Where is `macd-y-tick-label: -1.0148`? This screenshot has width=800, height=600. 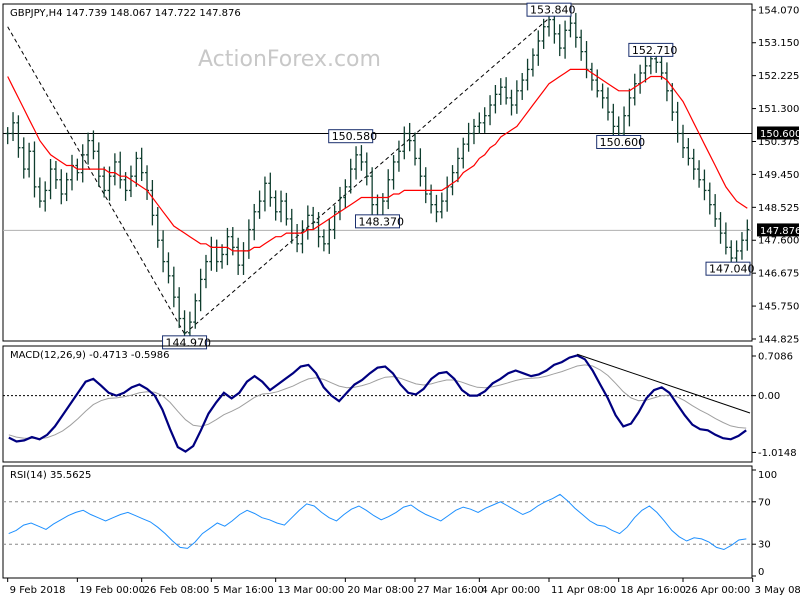
macd-y-tick-label: -1.0148 is located at coordinates (777, 453).